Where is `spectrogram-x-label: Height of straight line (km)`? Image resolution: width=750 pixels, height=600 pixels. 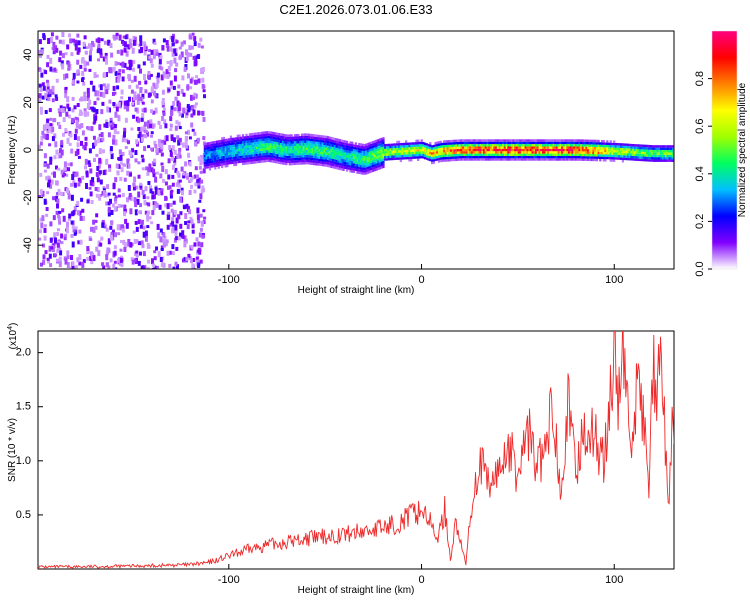
spectrogram-x-label: Height of straight line (km) is located at coordinates (356, 290).